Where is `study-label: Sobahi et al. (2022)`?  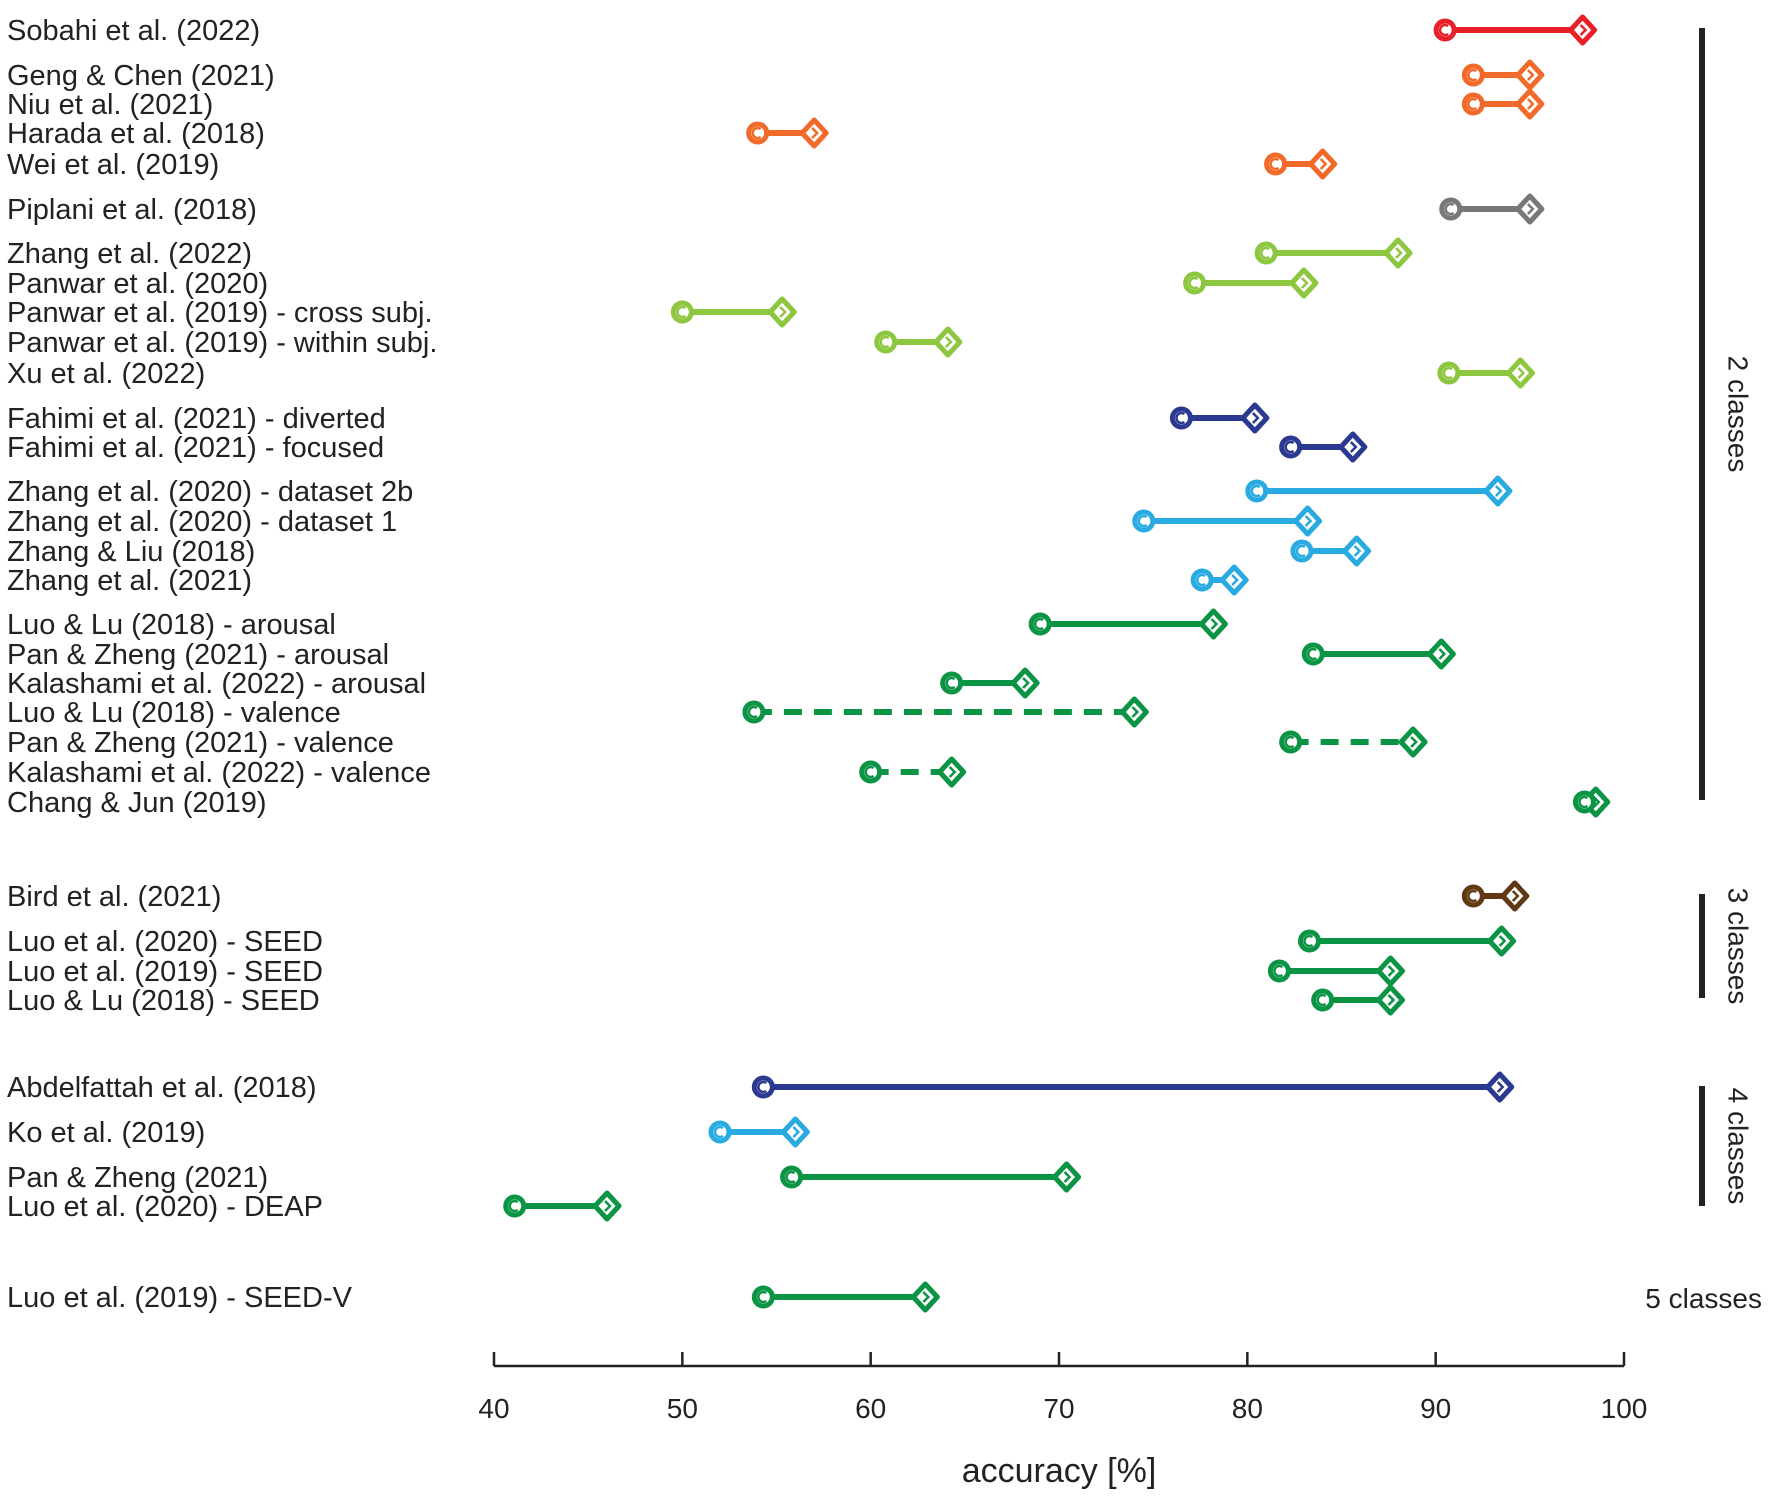 study-label: Sobahi et al. (2022) is located at coordinates (133, 31).